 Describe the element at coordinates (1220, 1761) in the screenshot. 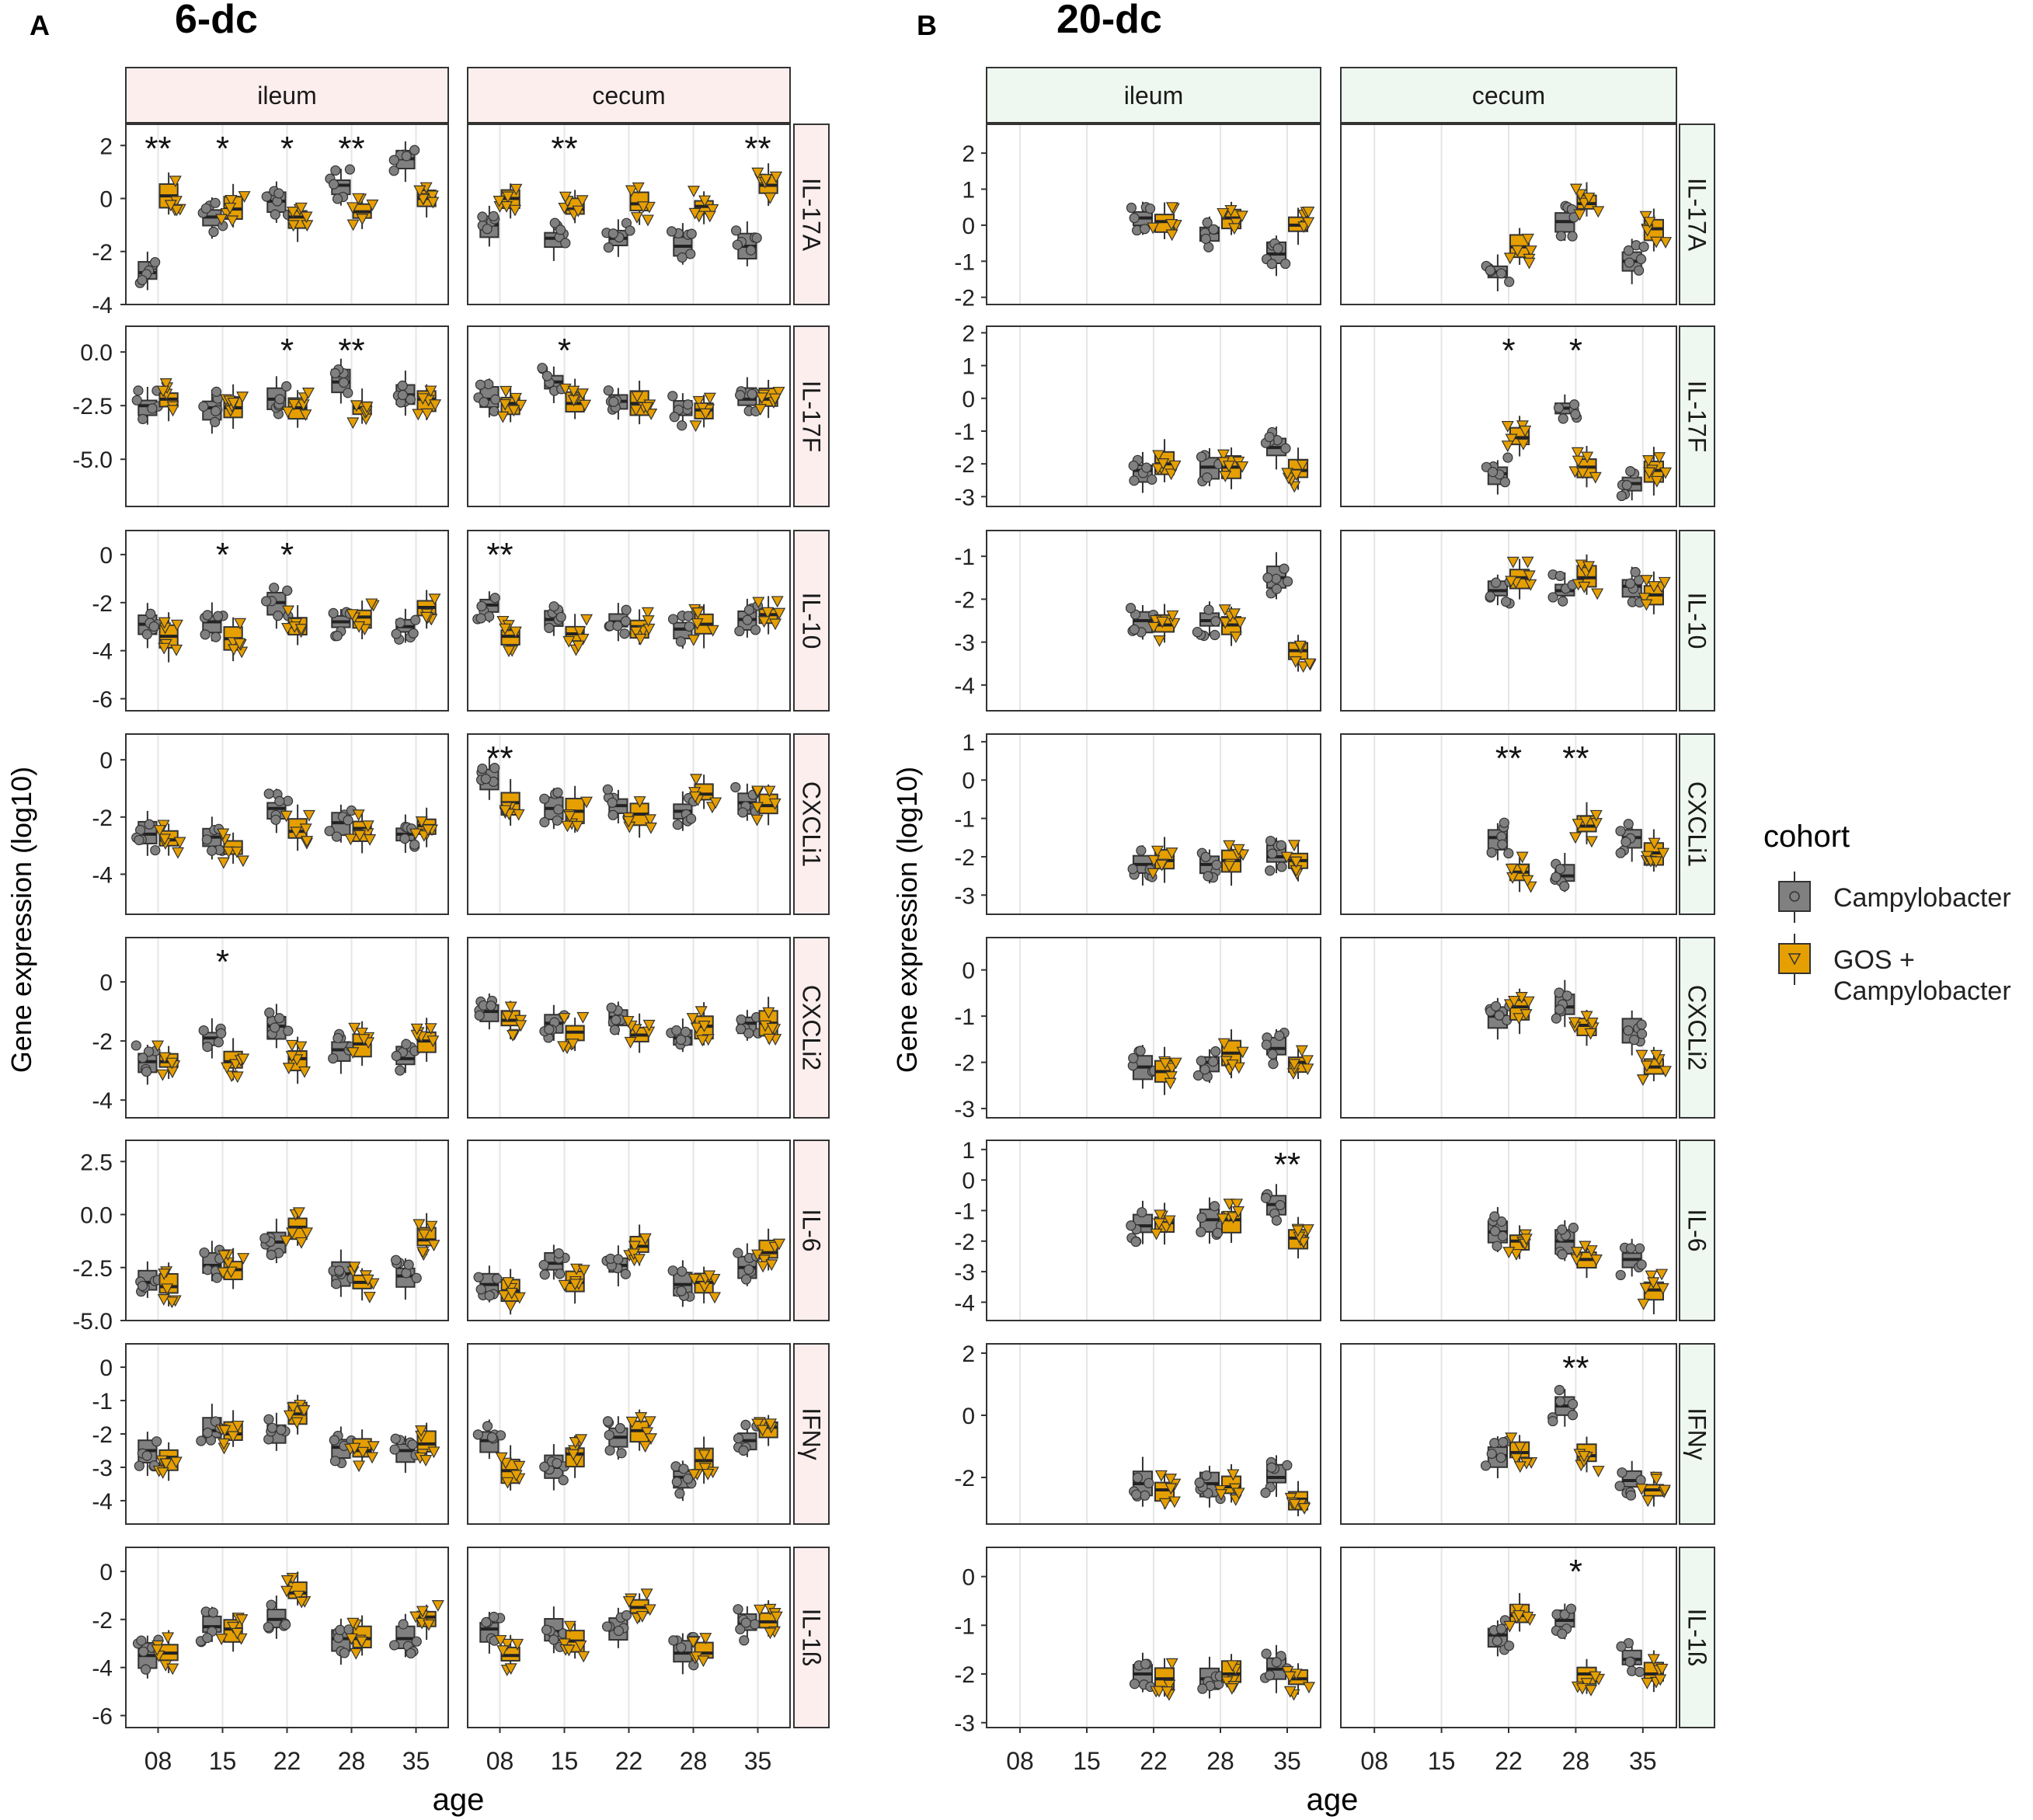

I see `x-tick-label: 28` at that location.